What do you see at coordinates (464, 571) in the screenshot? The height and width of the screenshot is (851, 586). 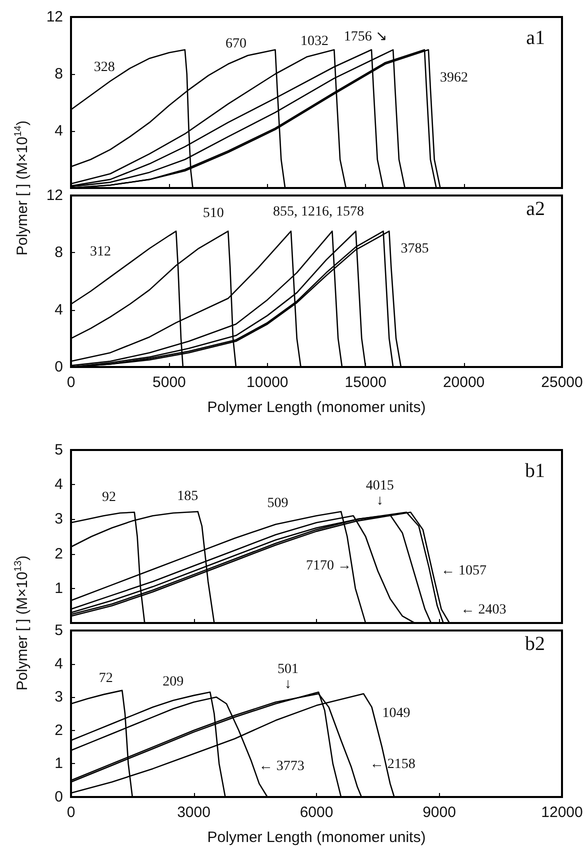 I see `annotation: ← 1057` at bounding box center [464, 571].